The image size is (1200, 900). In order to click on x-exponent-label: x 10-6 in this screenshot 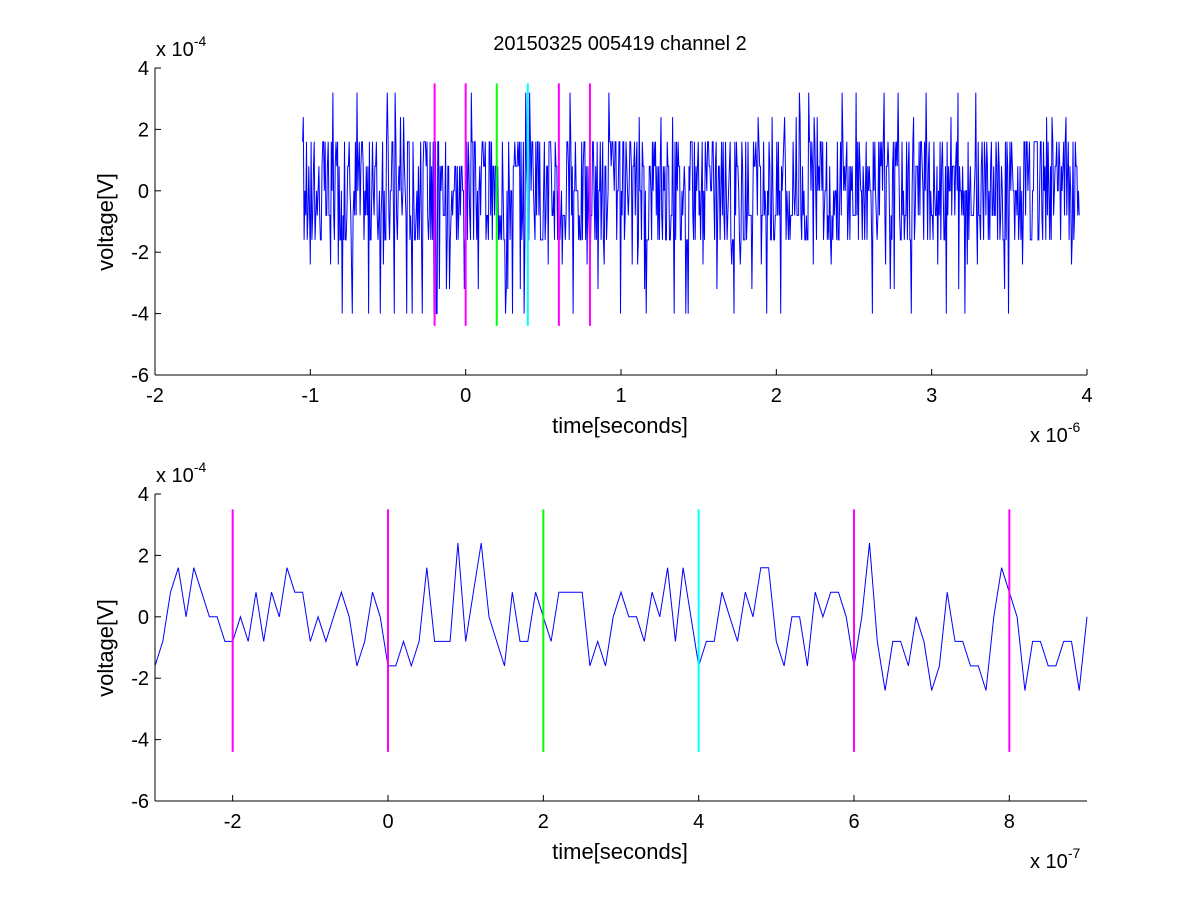, I will do `click(1055, 433)`.